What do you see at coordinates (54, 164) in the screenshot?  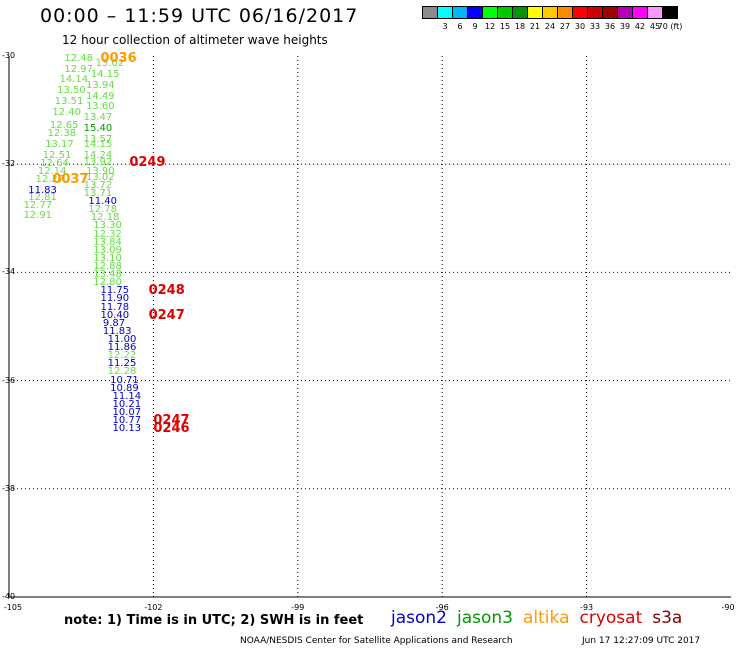 I see `wave-height-label: 12.64` at bounding box center [54, 164].